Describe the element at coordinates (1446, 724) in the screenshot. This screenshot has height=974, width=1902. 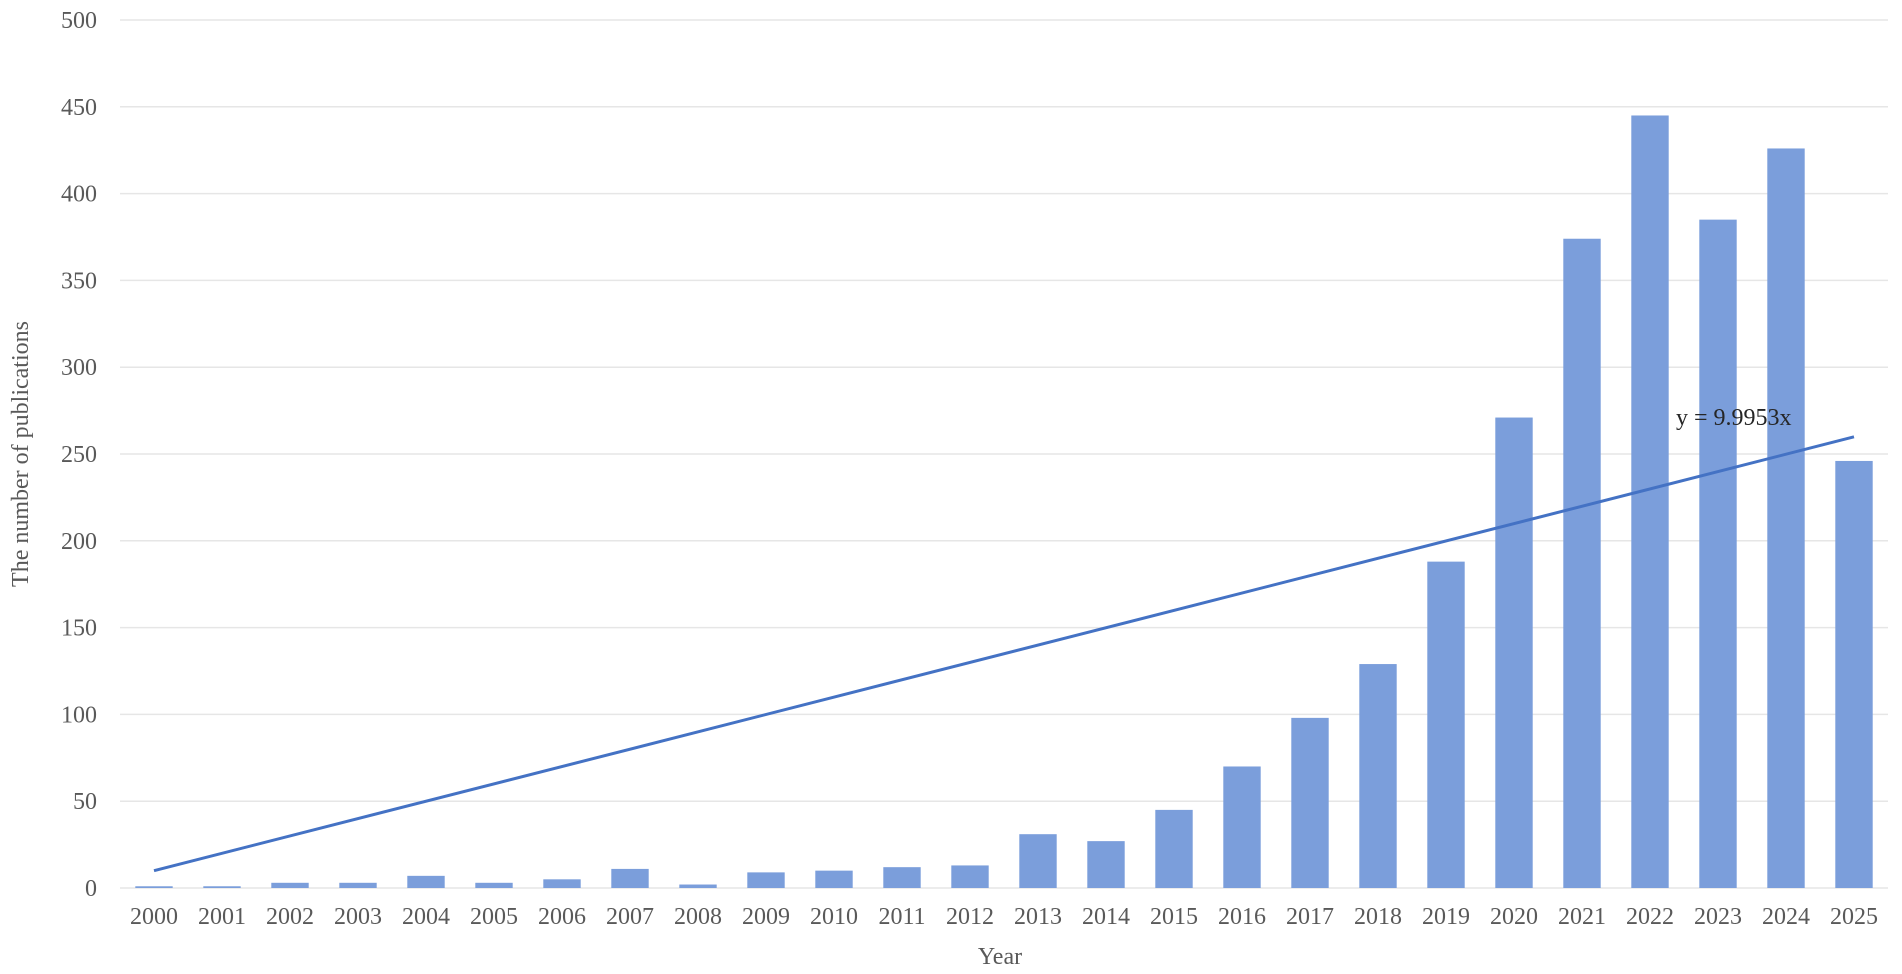
I see `bar-2019` at that location.